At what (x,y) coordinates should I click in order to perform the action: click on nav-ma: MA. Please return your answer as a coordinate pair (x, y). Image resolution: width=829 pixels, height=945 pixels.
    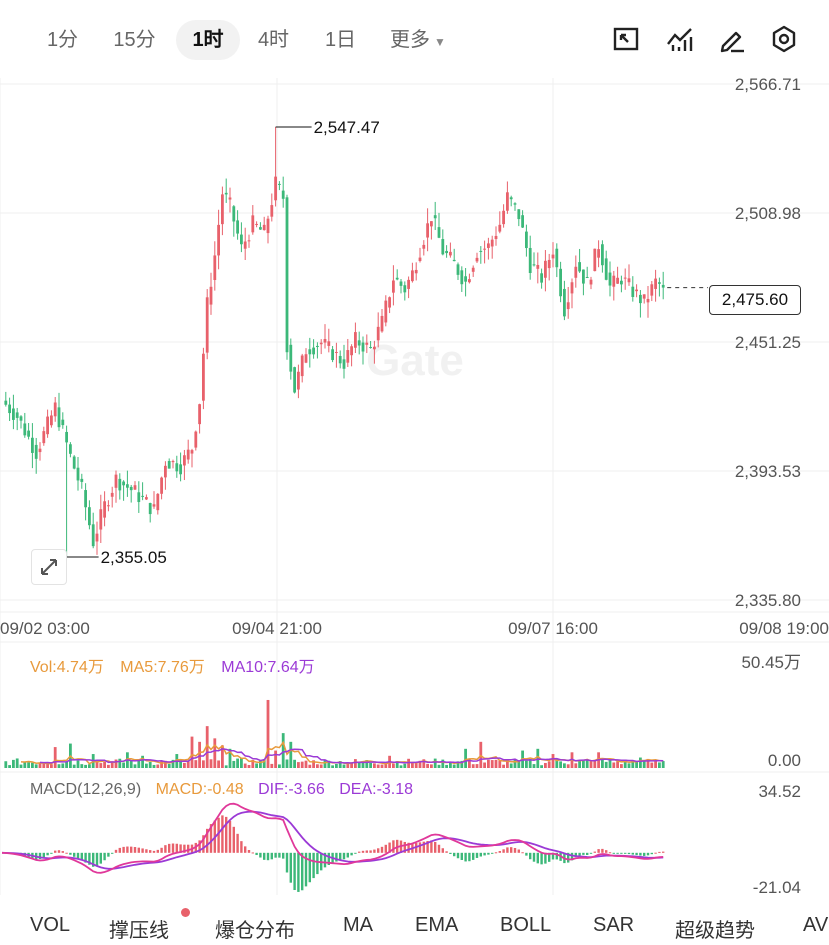
    Looking at the image, I should click on (358, 925).